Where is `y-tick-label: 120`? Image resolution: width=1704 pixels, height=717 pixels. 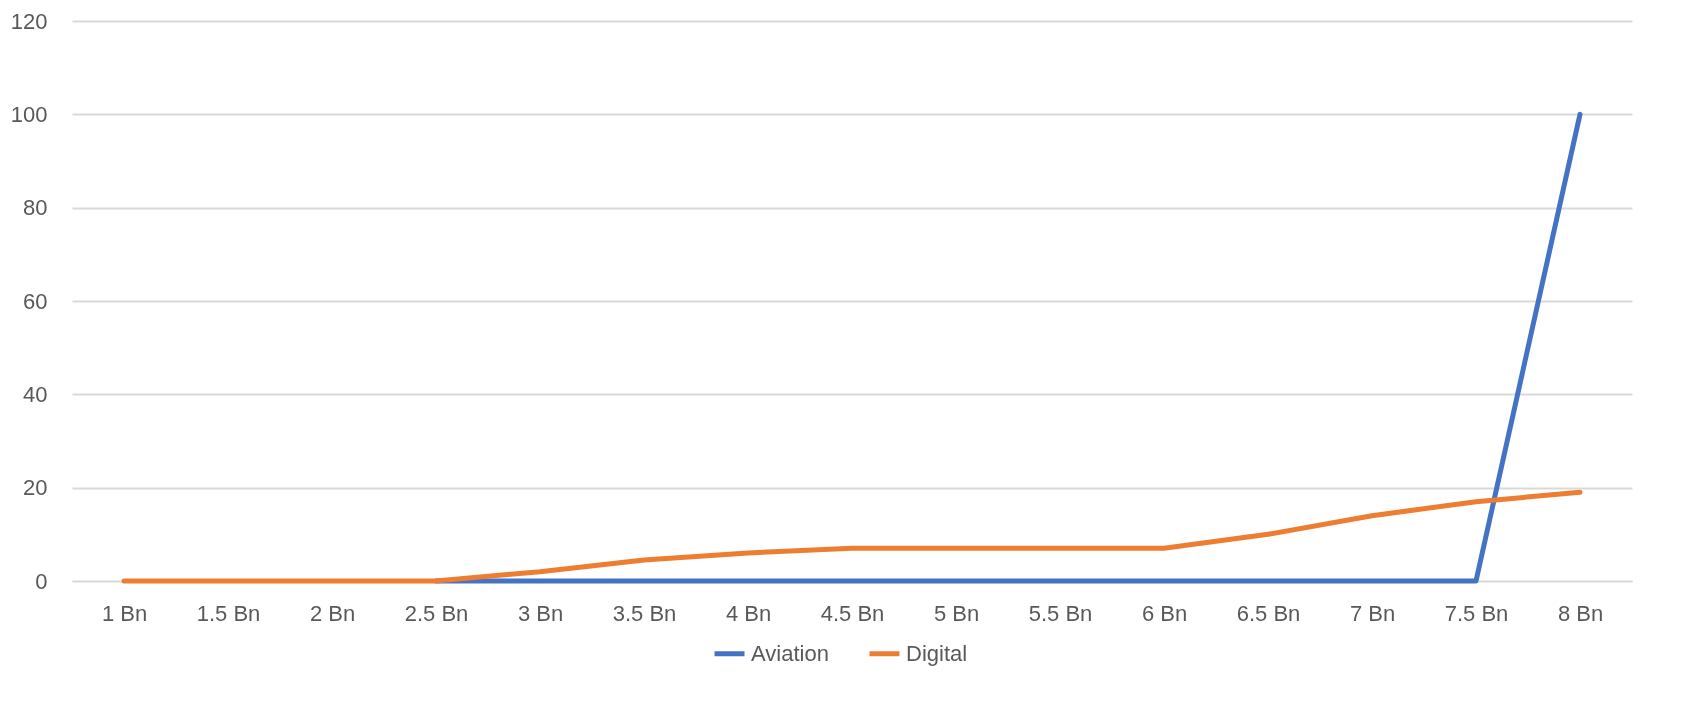 y-tick-label: 120 is located at coordinates (29, 21).